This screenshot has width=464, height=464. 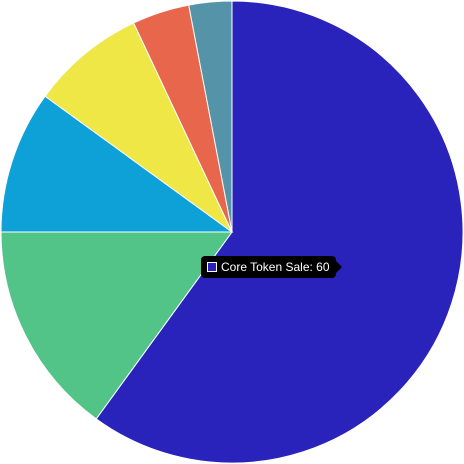 I want to click on tooltip-text: Core Token Sale: 60, so click(x=275, y=267).